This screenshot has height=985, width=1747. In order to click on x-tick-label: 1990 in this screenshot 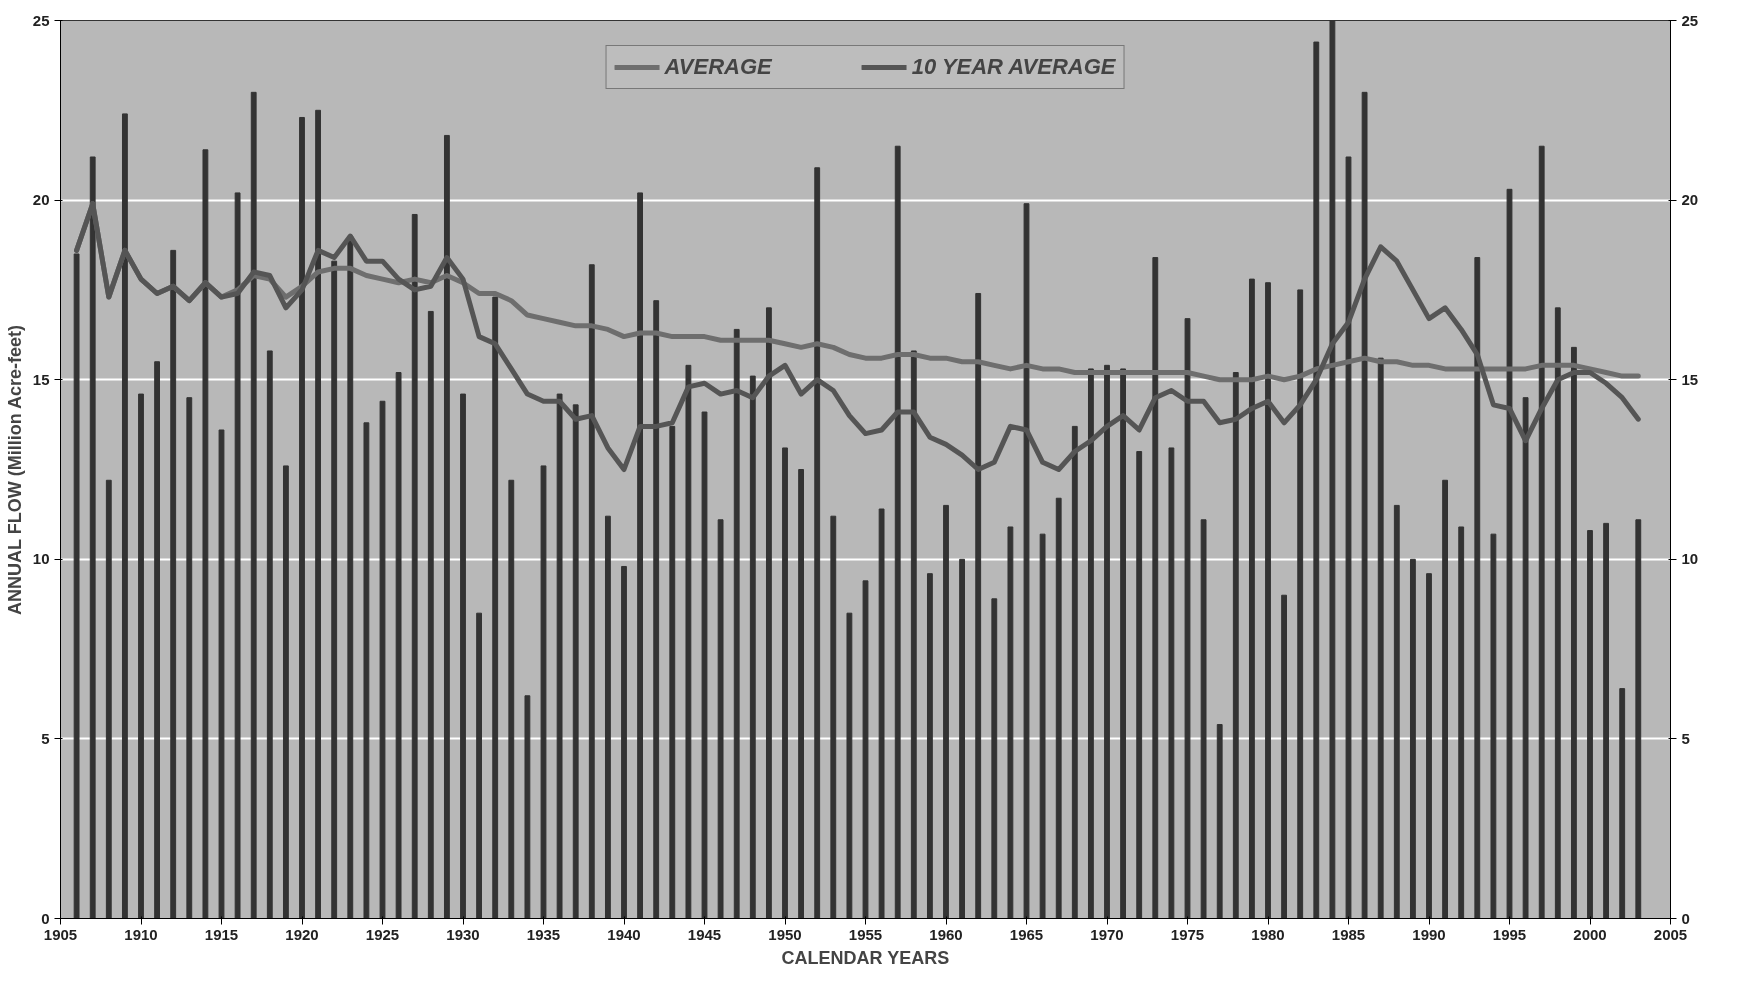, I will do `click(1429, 934)`.